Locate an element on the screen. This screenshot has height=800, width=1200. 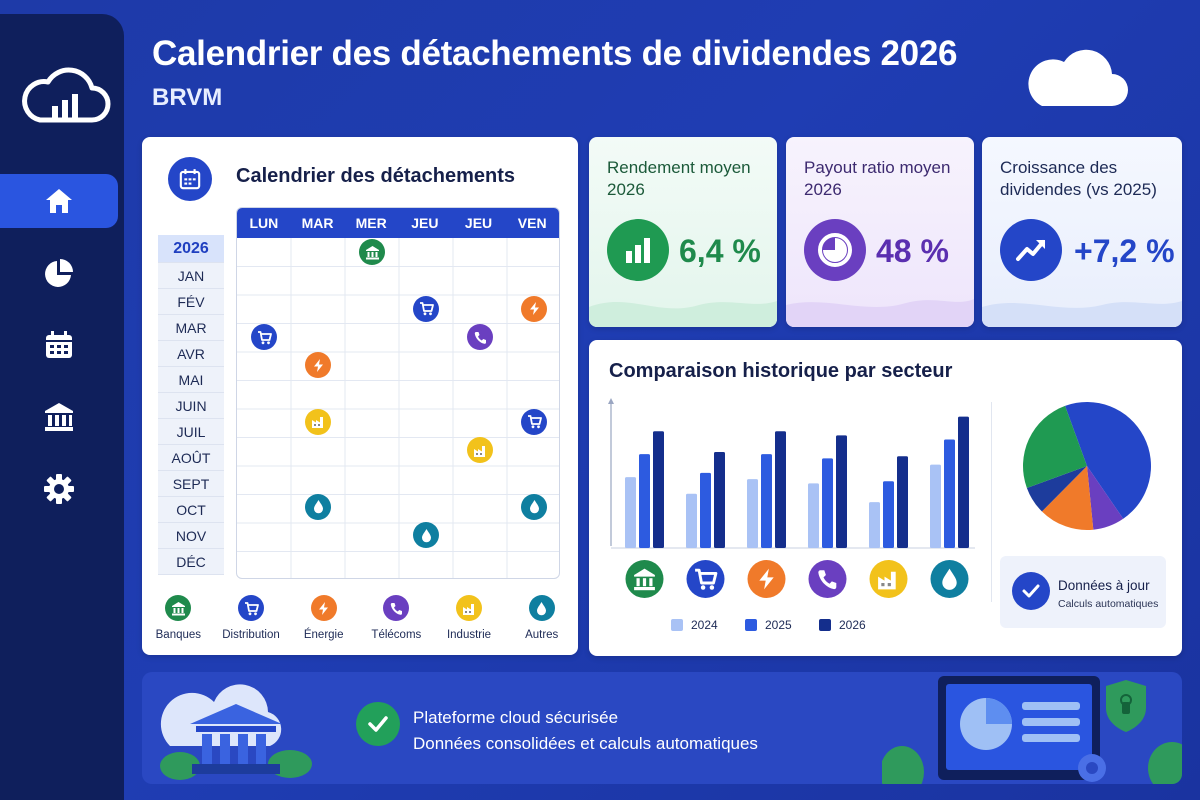
legend-item: Autres is located at coordinates (541, 620).